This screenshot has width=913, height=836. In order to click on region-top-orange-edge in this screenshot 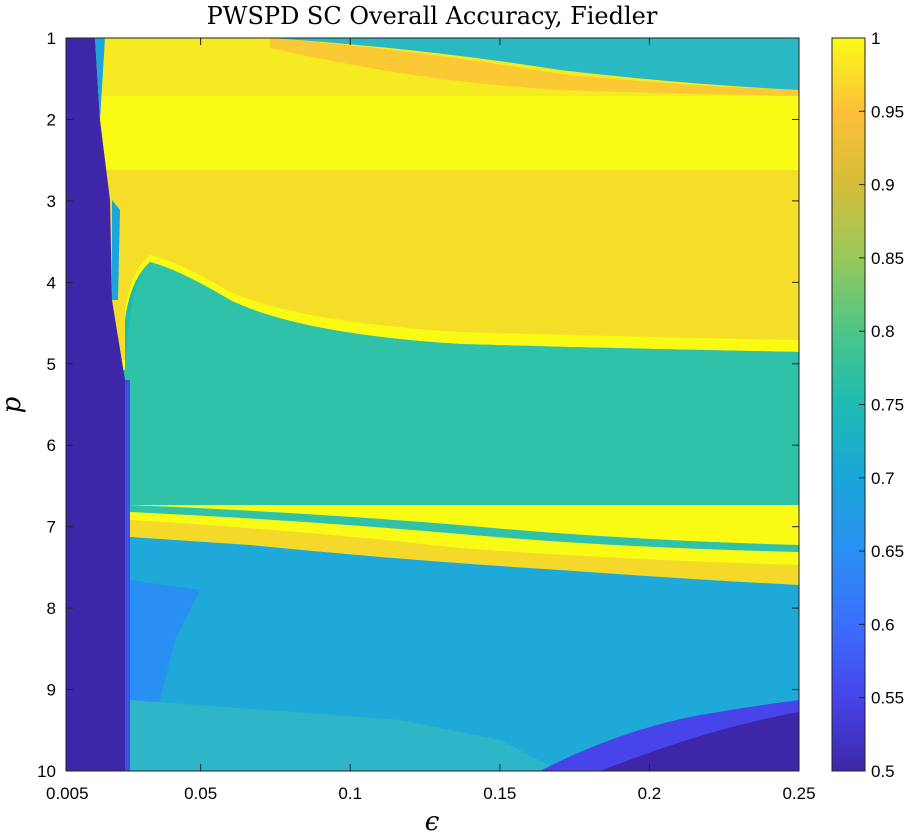, I will do `click(534, 67)`.